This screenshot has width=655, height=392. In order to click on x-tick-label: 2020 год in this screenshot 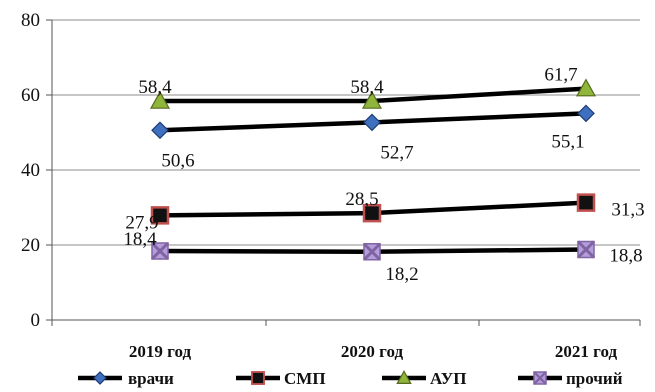, I will do `click(372, 351)`.